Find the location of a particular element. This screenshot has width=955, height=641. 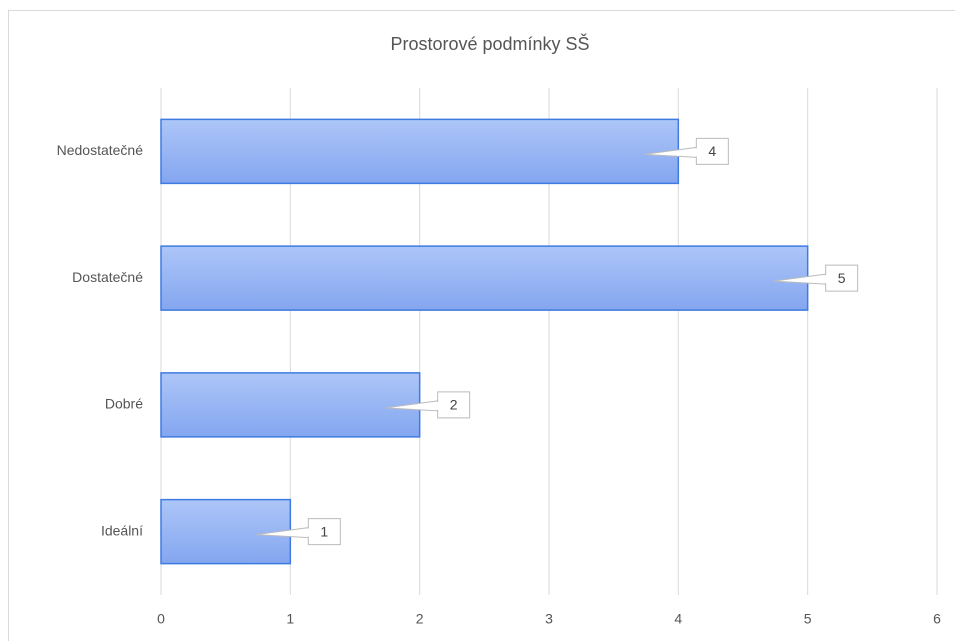

x-tick-label: 6 is located at coordinates (937, 619).